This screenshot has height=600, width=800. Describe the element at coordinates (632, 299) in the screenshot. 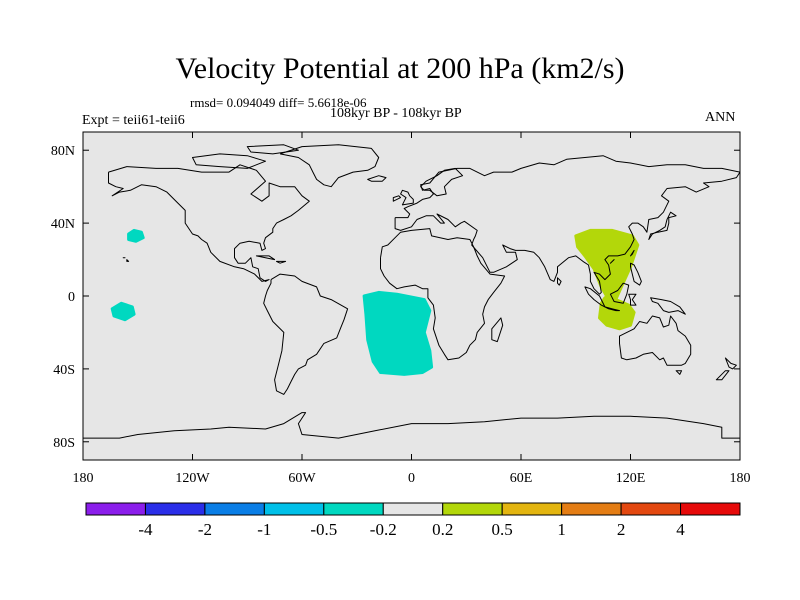

I see `coastline-sulawesi` at that location.